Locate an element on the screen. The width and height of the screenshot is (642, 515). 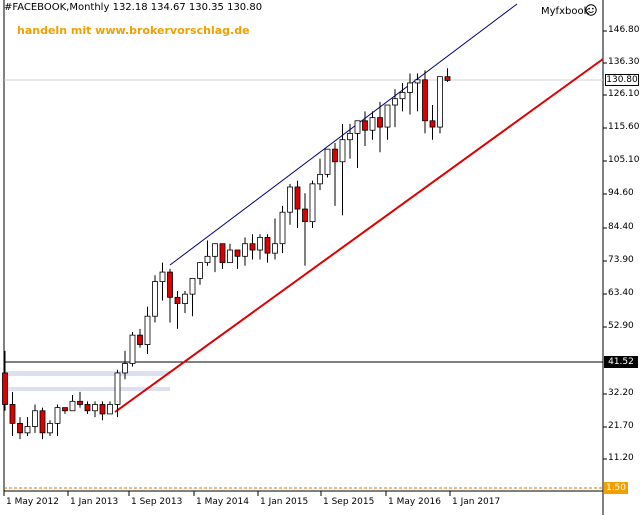
time-tick-label: 1 May 2012 is located at coordinates (32, 502).